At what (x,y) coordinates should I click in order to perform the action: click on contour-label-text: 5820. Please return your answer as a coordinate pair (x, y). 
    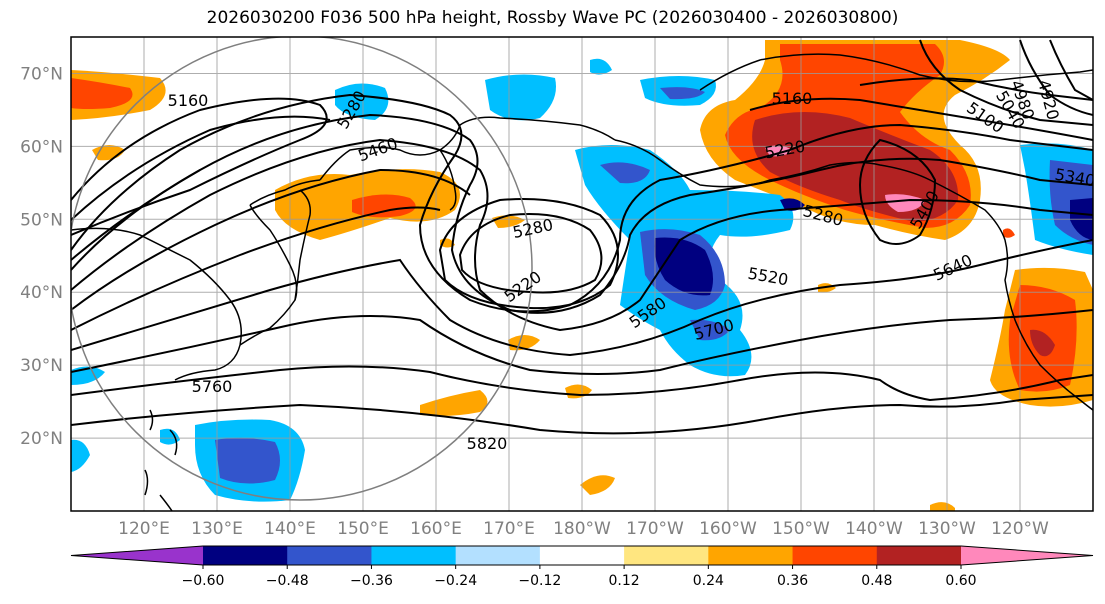
    Looking at the image, I should click on (487, 443).